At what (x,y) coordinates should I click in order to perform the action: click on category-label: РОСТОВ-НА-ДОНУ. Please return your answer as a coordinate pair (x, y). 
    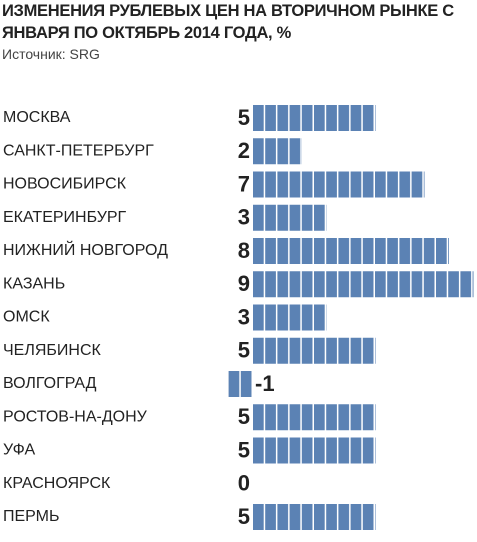
    Looking at the image, I should click on (75, 416).